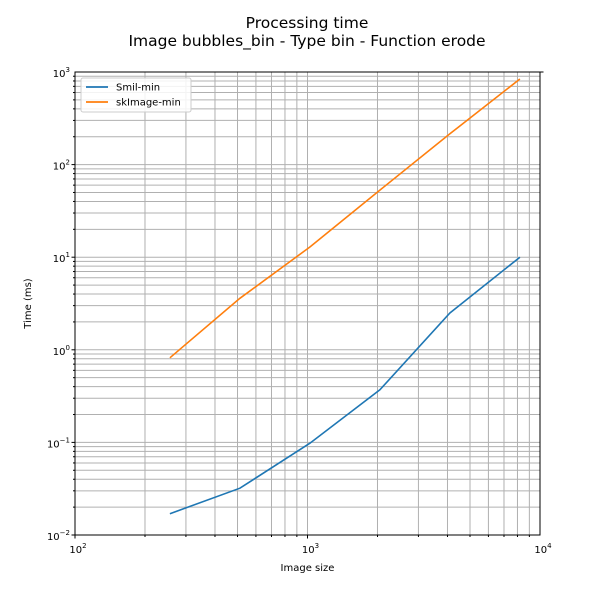 This screenshot has width=600, height=604. I want to click on legend-box, so click(136, 95).